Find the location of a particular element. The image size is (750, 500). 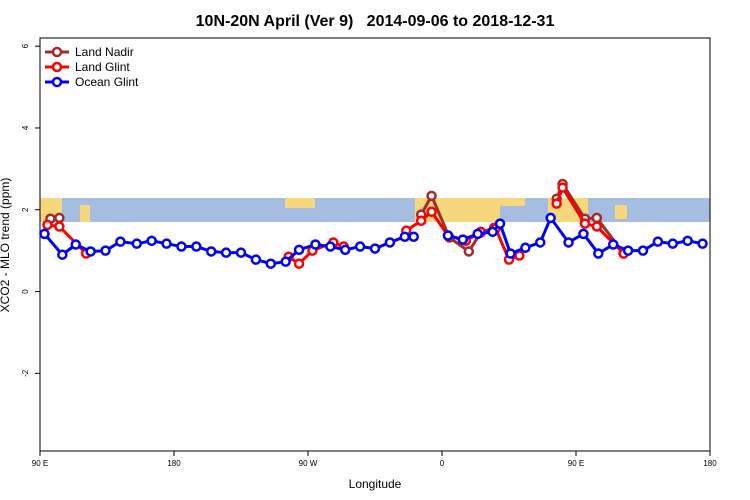

y-tick-label: -2 is located at coordinates (25, 373).